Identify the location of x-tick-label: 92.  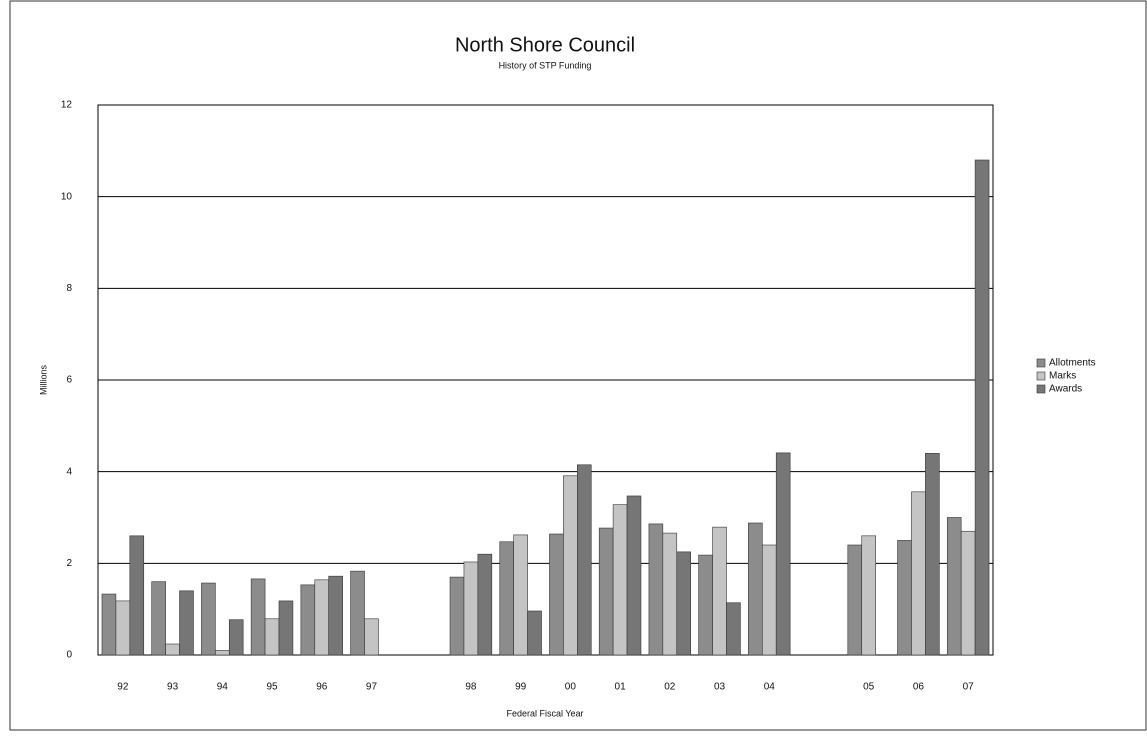
(123, 687).